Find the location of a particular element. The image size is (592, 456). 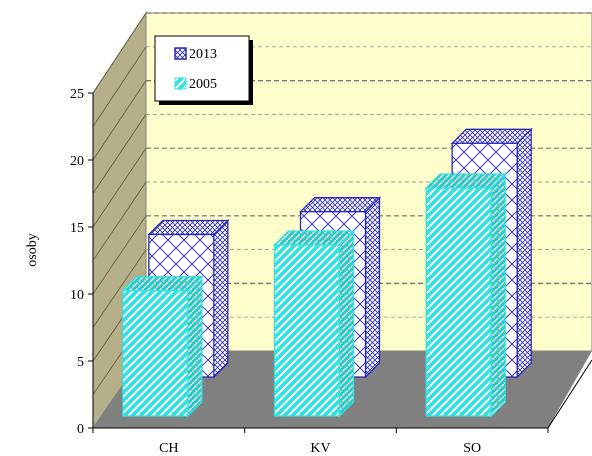

bar-2005-so is located at coordinates (465, 295).